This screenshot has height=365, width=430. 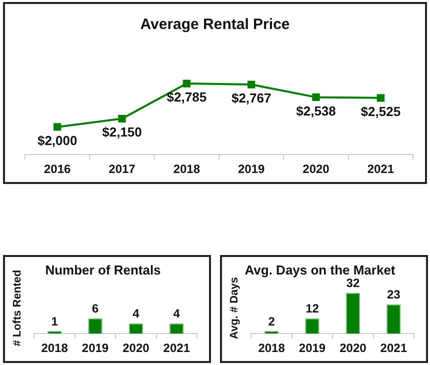 What do you see at coordinates (353, 283) in the screenshot?
I see `data-label: 32` at bounding box center [353, 283].